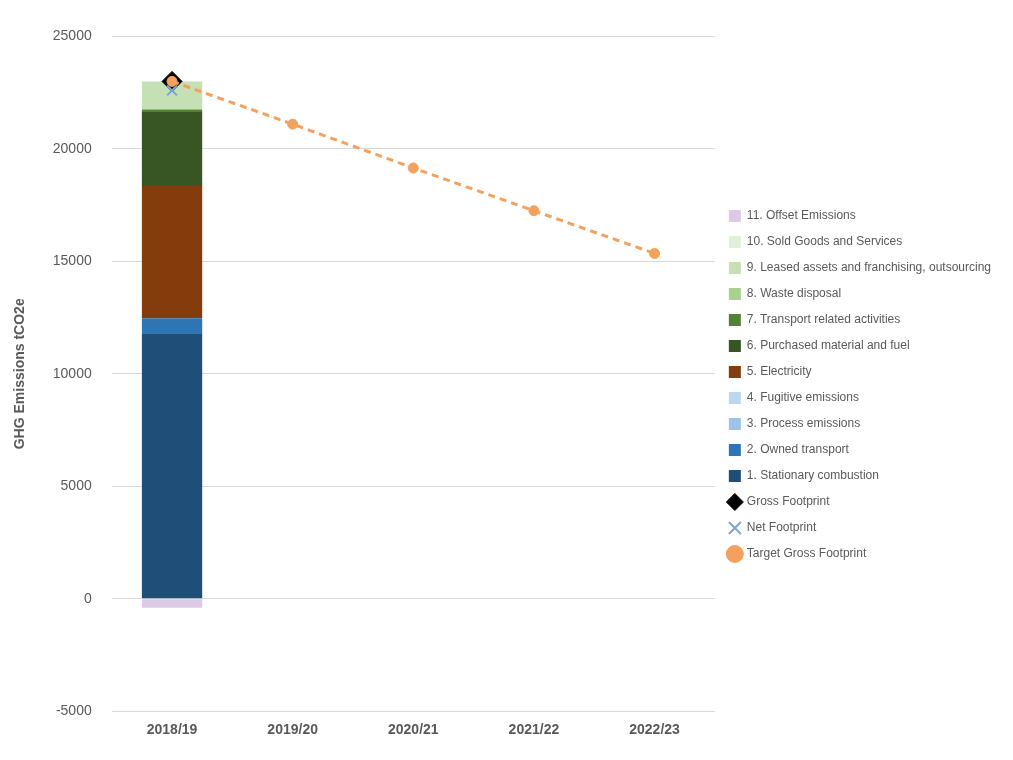  What do you see at coordinates (87, 597) in the screenshot?
I see `y-tick-label: 0` at bounding box center [87, 597].